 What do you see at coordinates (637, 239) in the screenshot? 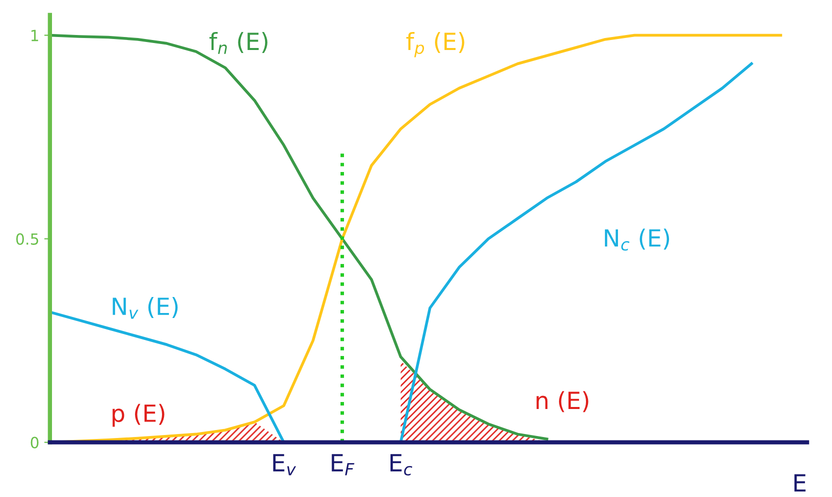
I see `annotation: N$_{c}$ (E)` at bounding box center [637, 239].